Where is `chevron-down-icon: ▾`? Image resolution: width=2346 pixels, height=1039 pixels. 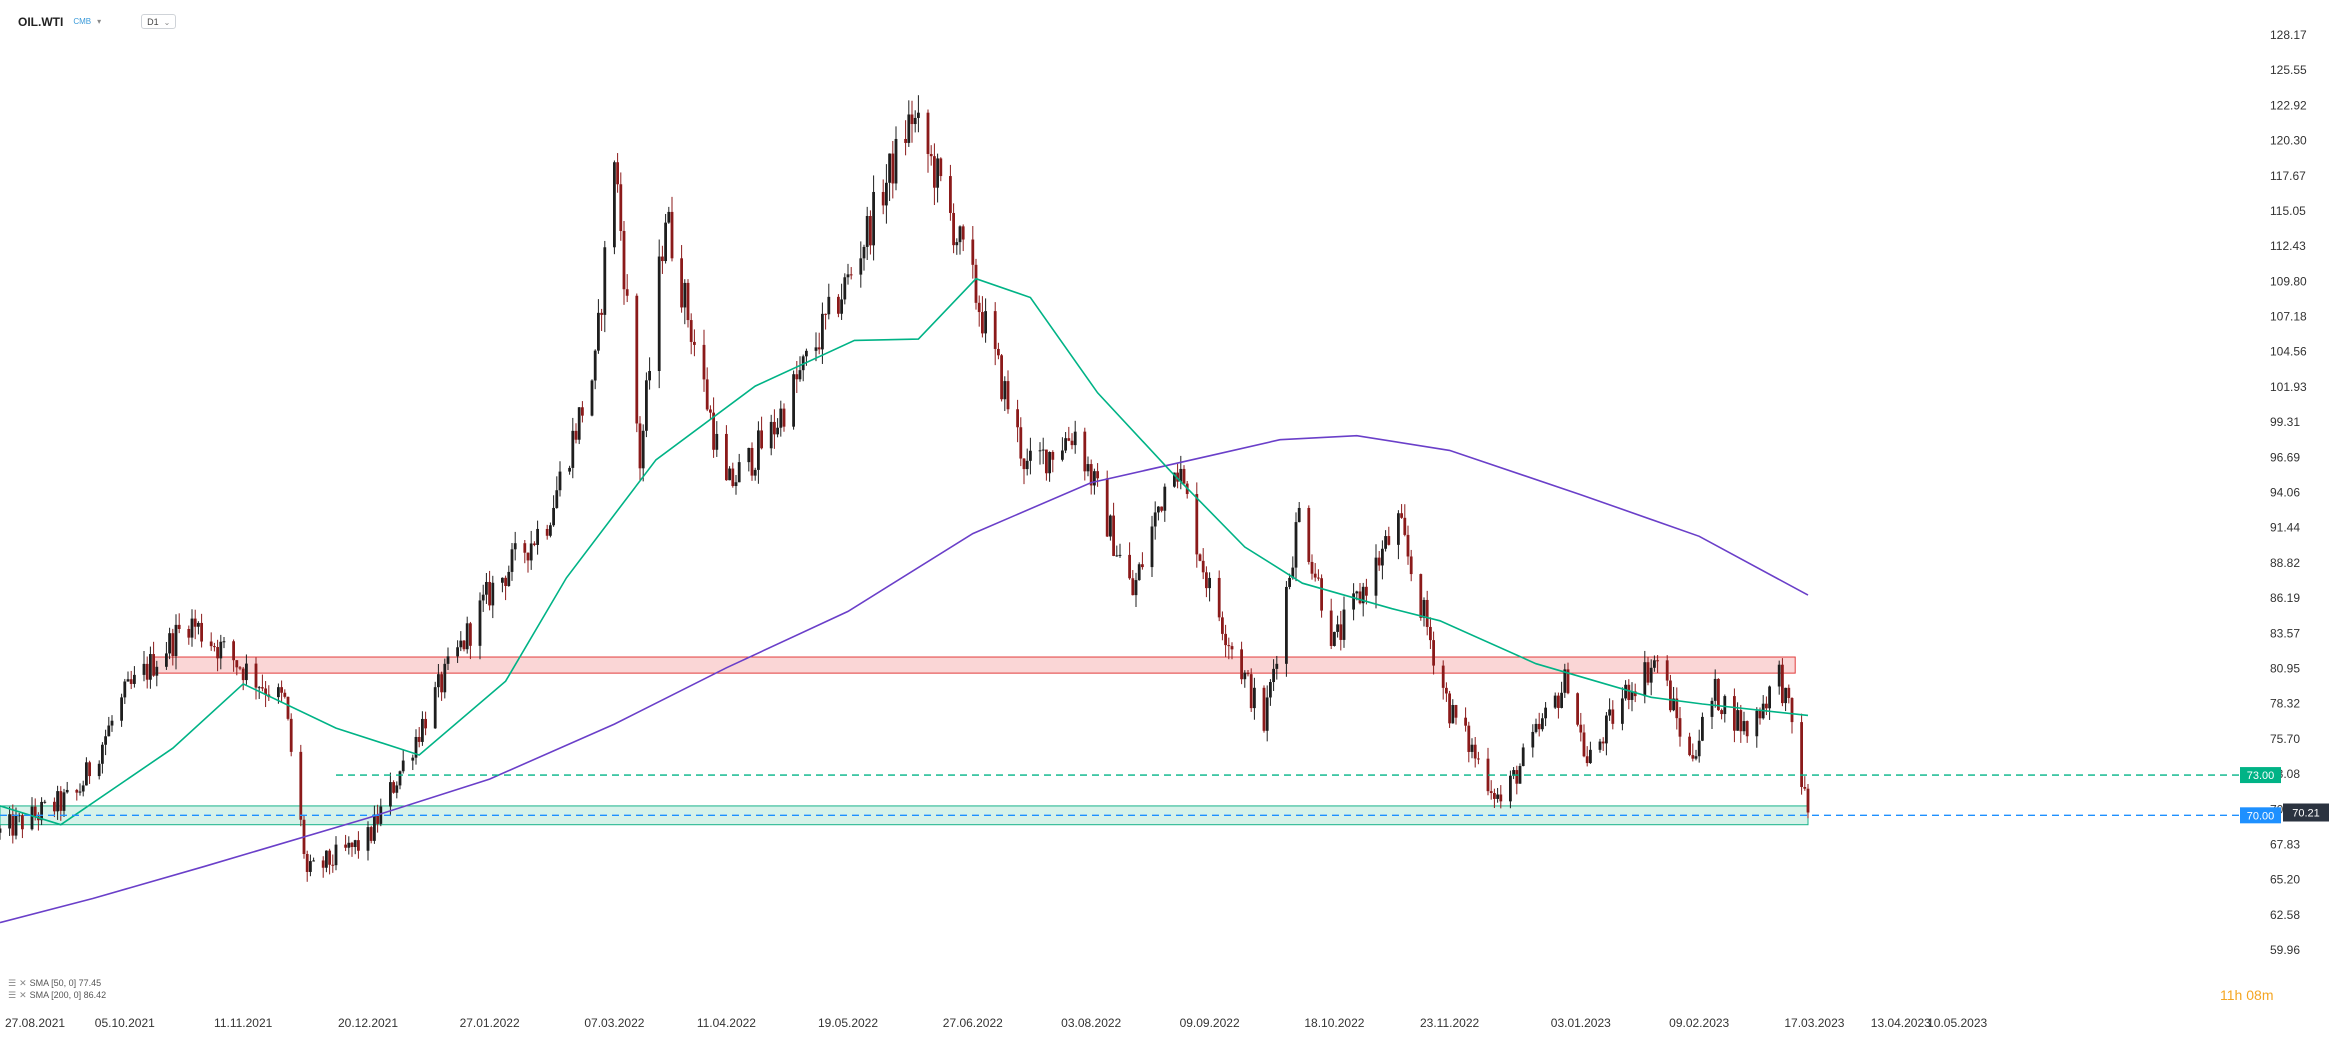
chevron-down-icon: ▾ is located at coordinates (99, 21).